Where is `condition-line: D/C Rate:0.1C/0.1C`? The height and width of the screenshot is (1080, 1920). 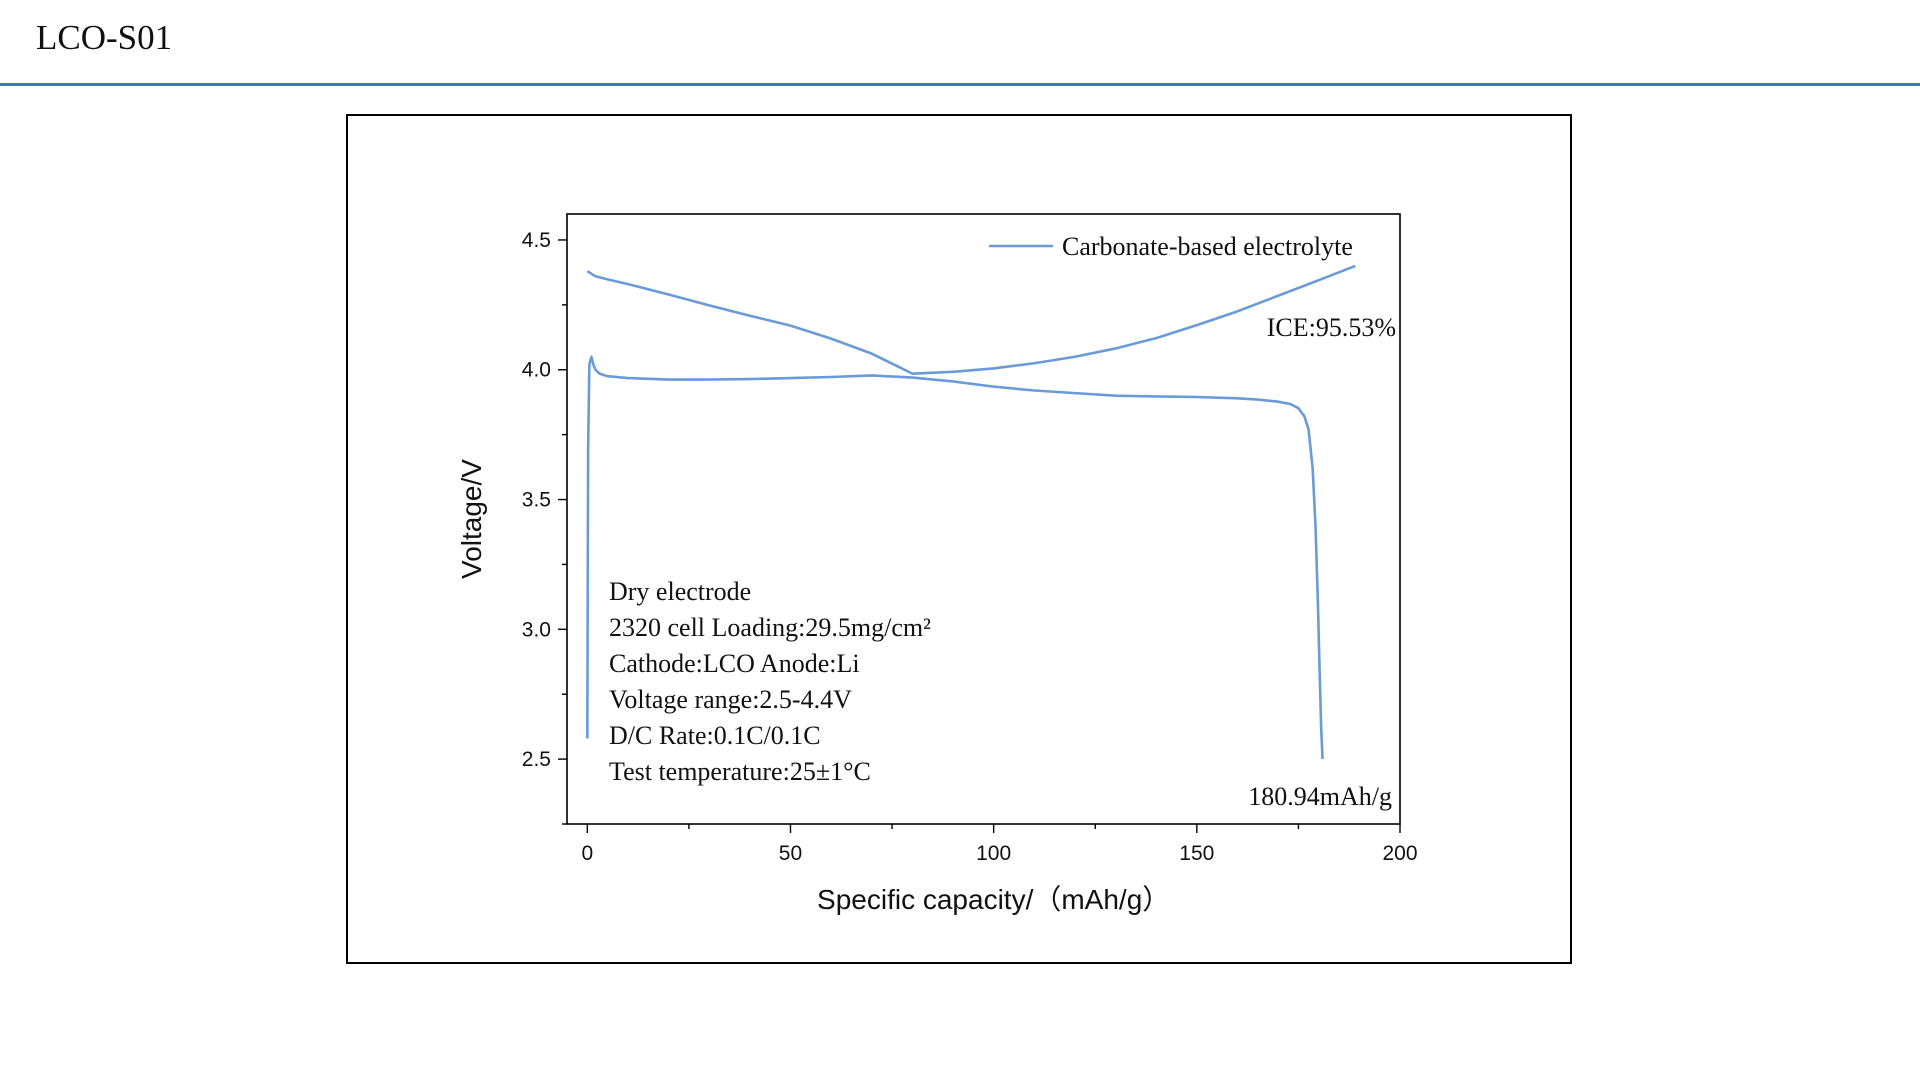 condition-line: D/C Rate:0.1C/0.1C is located at coordinates (715, 735).